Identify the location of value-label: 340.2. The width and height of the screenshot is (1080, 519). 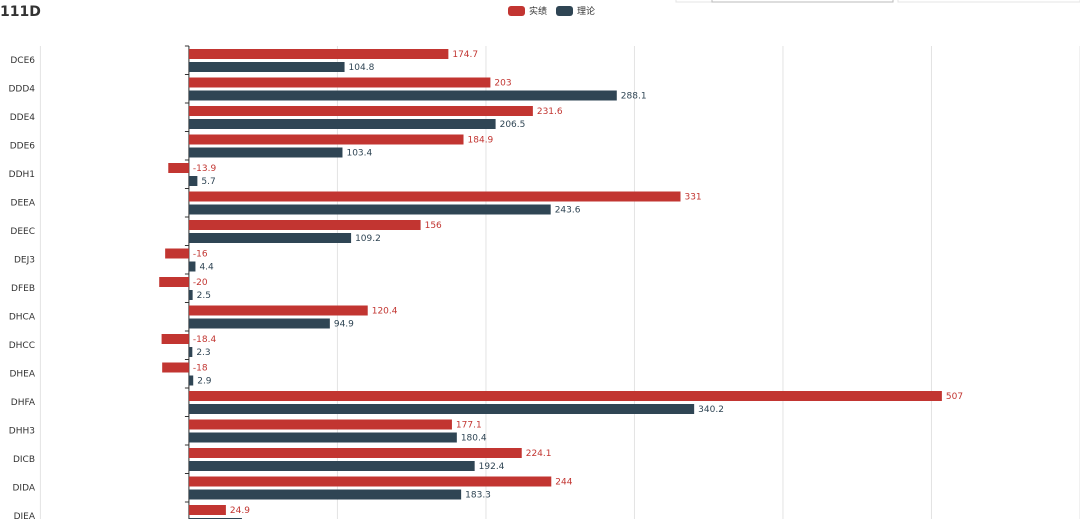
(711, 410).